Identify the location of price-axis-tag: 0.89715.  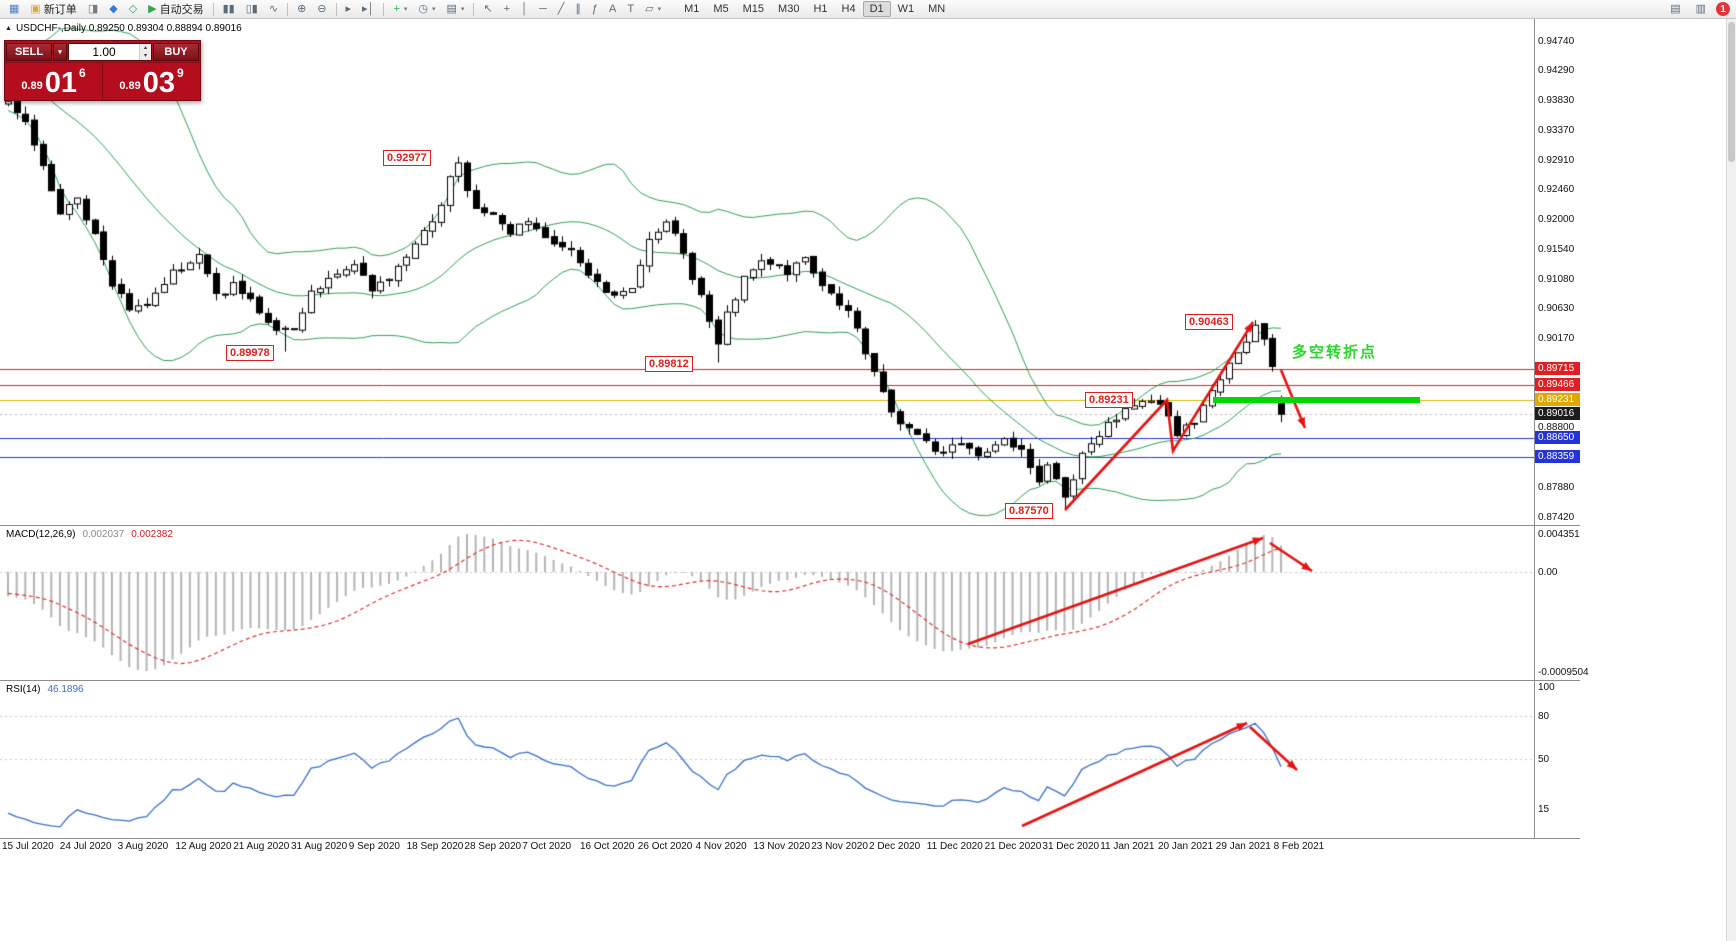
(1557, 368).